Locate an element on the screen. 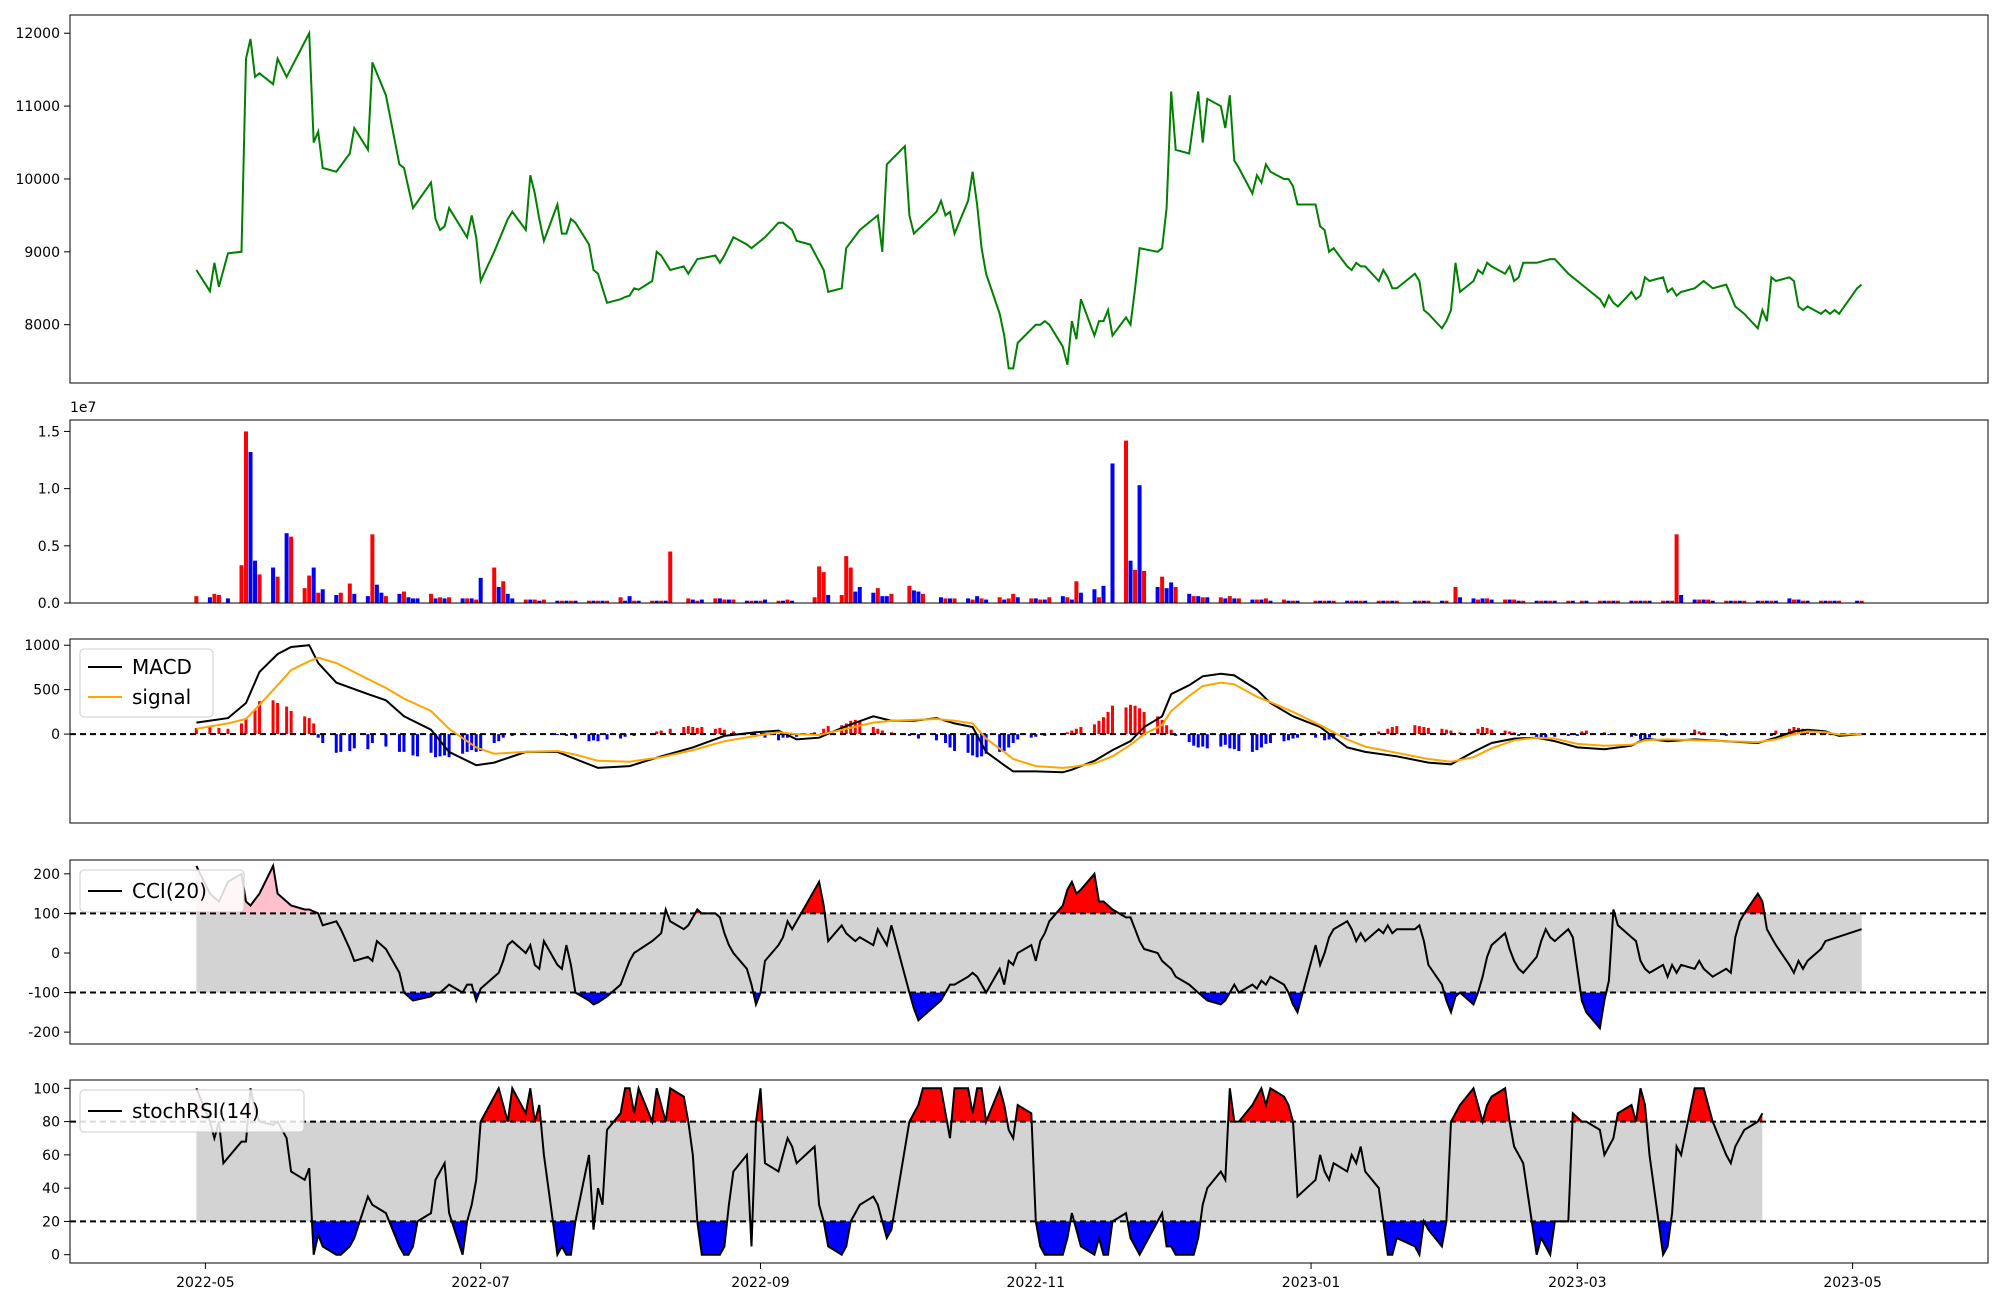  volume-scale-label: 1e7 is located at coordinates (83, 408).